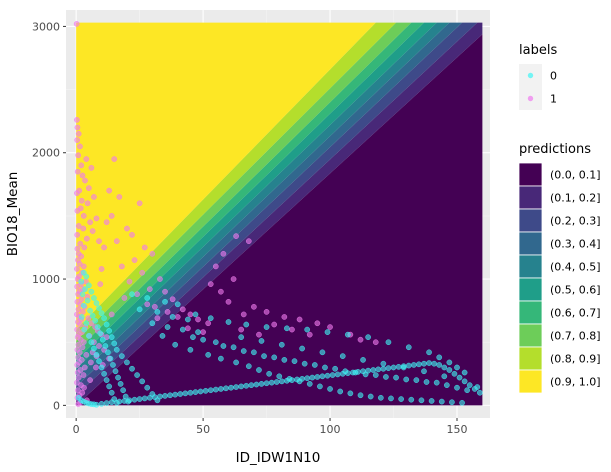  What do you see at coordinates (575, 175) in the screenshot?
I see `legend-label: (0.0, 0.1]` at bounding box center [575, 175].